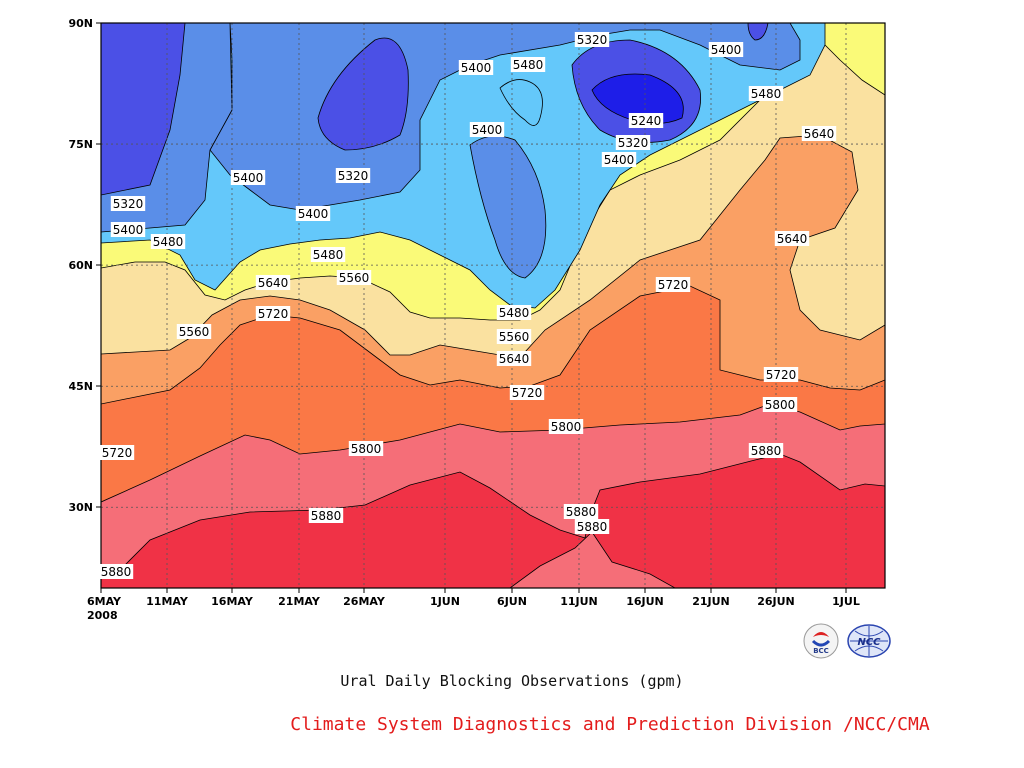 The image size is (1024, 768). What do you see at coordinates (167, 601) in the screenshot?
I see `x-tick-label: 11MAY` at bounding box center [167, 601].